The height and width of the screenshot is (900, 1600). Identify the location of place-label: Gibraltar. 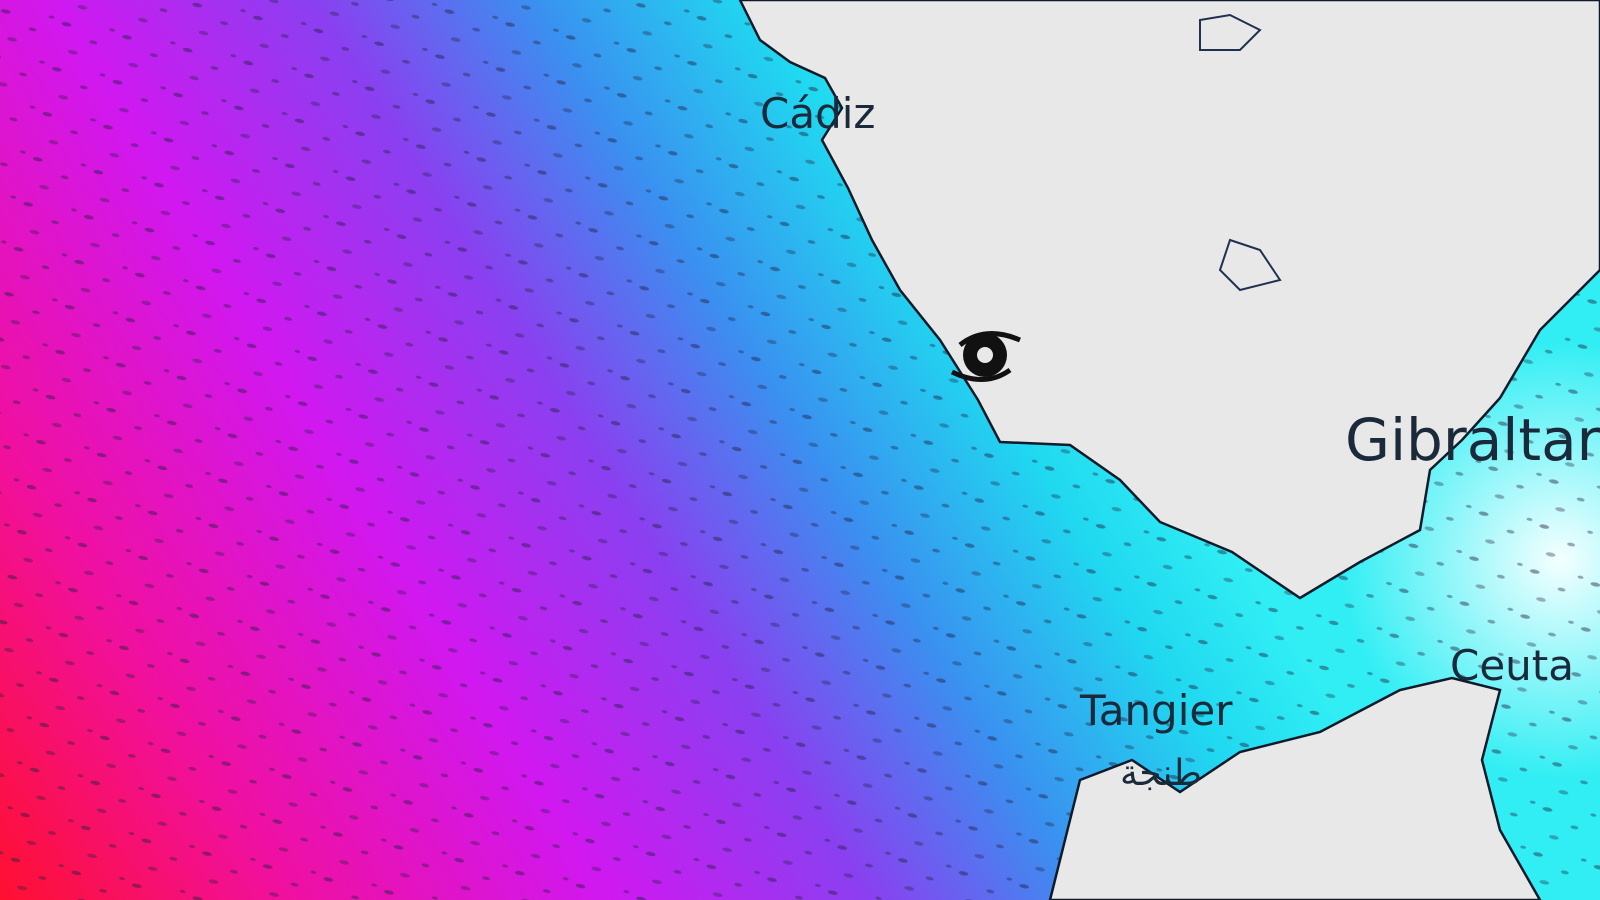
(1472, 440).